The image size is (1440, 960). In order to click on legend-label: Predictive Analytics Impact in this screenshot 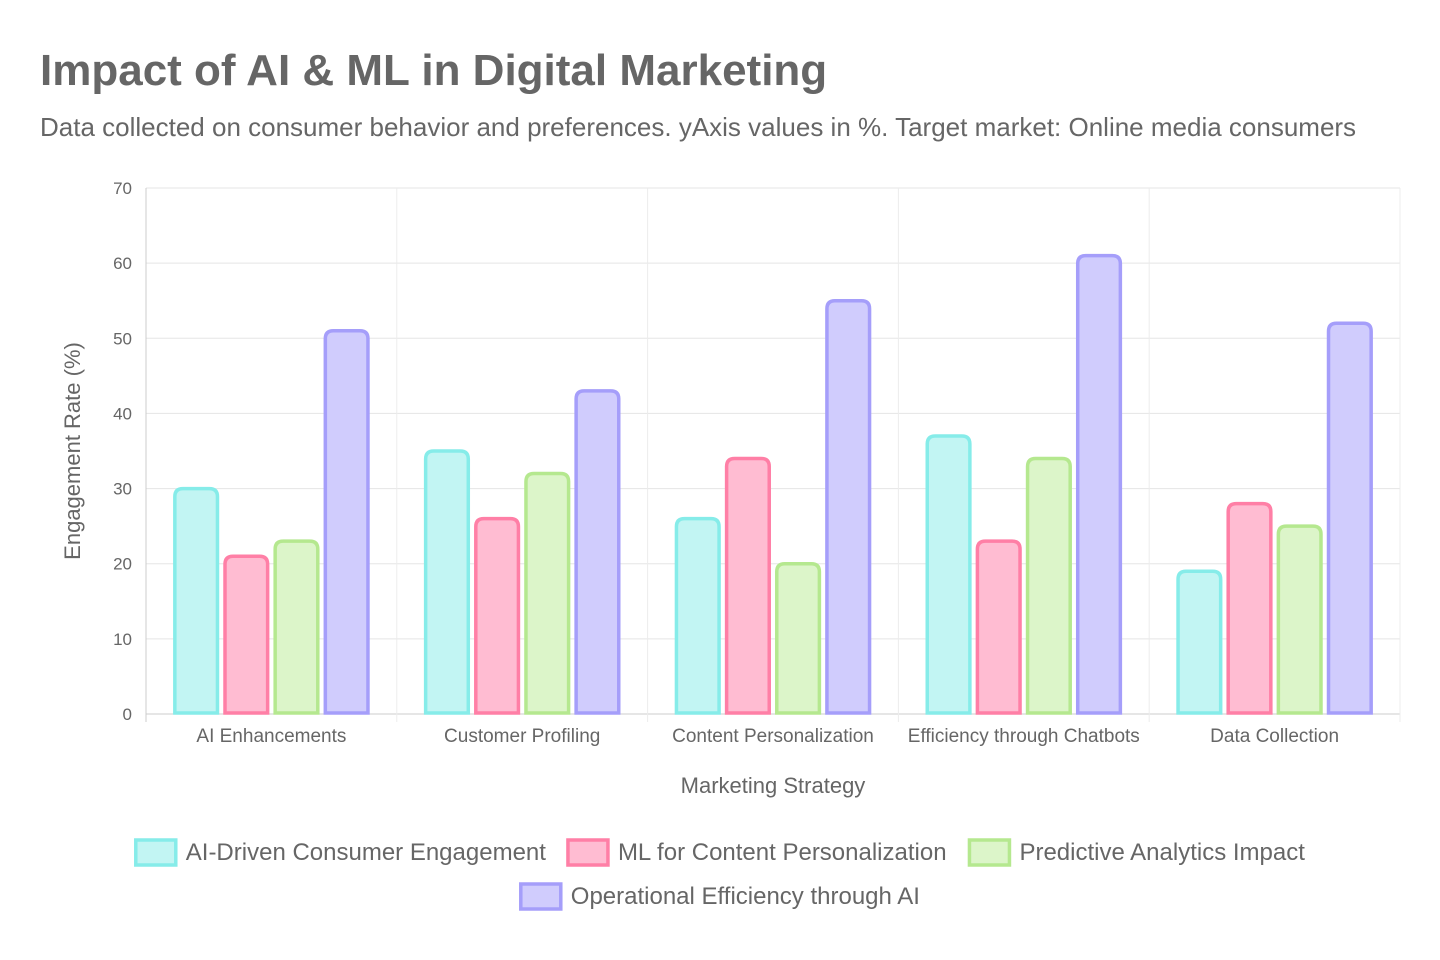, I will do `click(1162, 852)`.